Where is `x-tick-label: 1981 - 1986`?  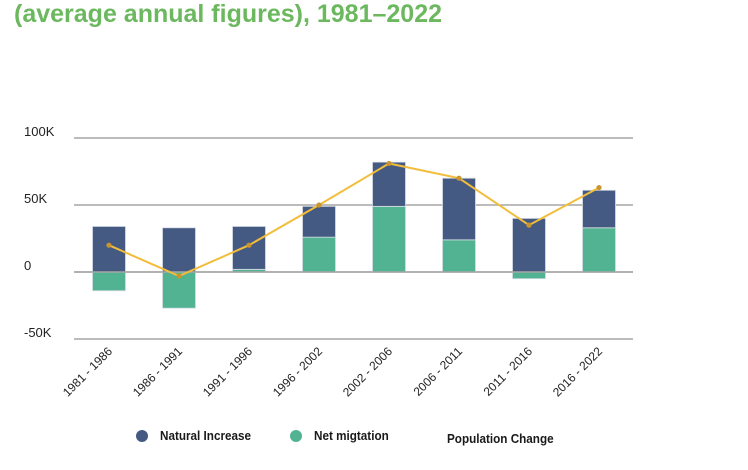 x-tick-label: 1981 - 1986 is located at coordinates (87, 371).